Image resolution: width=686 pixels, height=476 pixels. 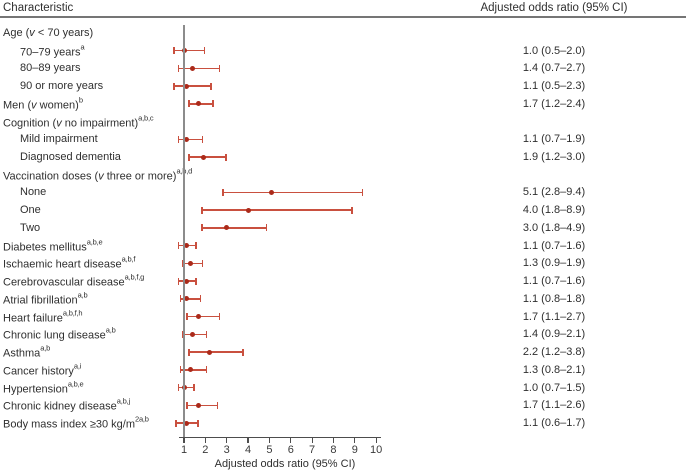 I want to click on or-value: 1.7 (1.2–2.4), so click(x=554, y=103).